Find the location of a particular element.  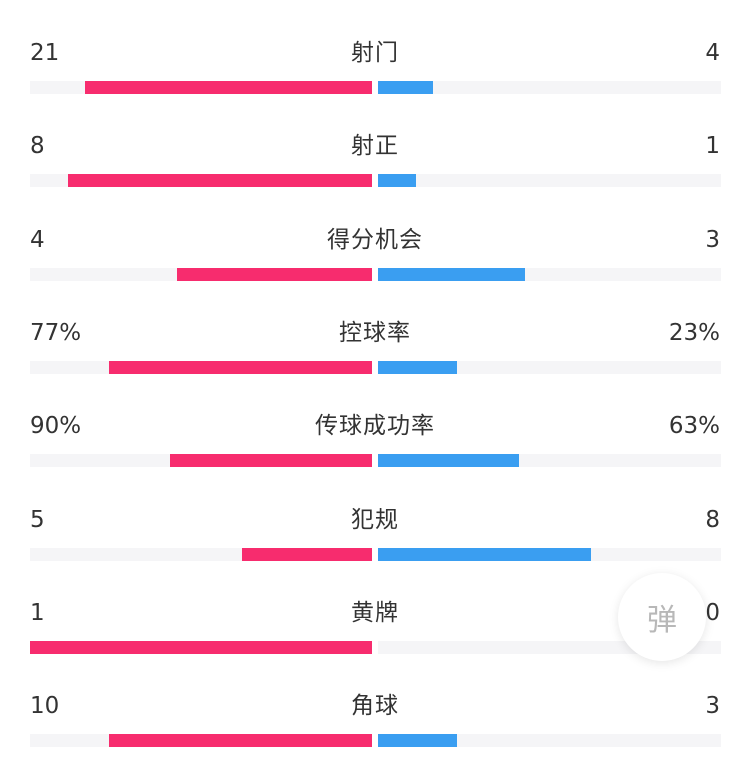

home-value: 8 is located at coordinates (37, 146).